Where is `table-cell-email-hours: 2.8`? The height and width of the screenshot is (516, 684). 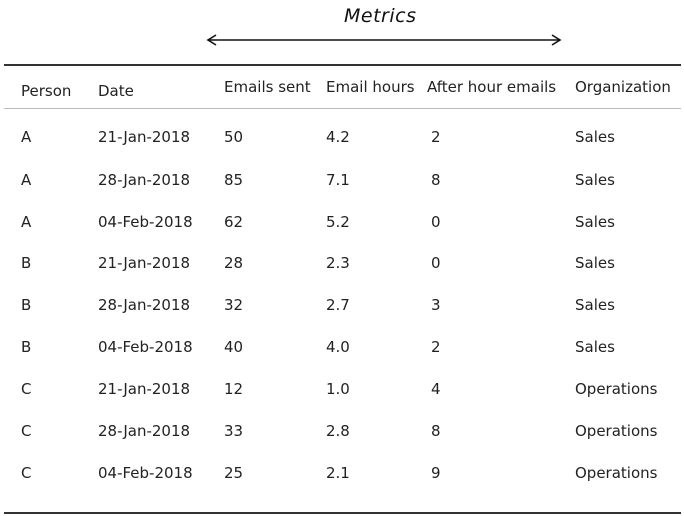 table-cell-email-hours: 2.8 is located at coordinates (338, 431).